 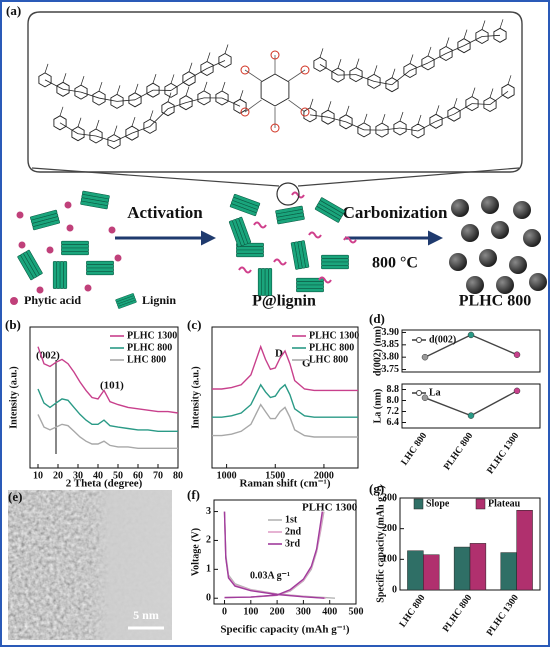 I want to click on step-label: Carbonization, so click(x=395, y=212).